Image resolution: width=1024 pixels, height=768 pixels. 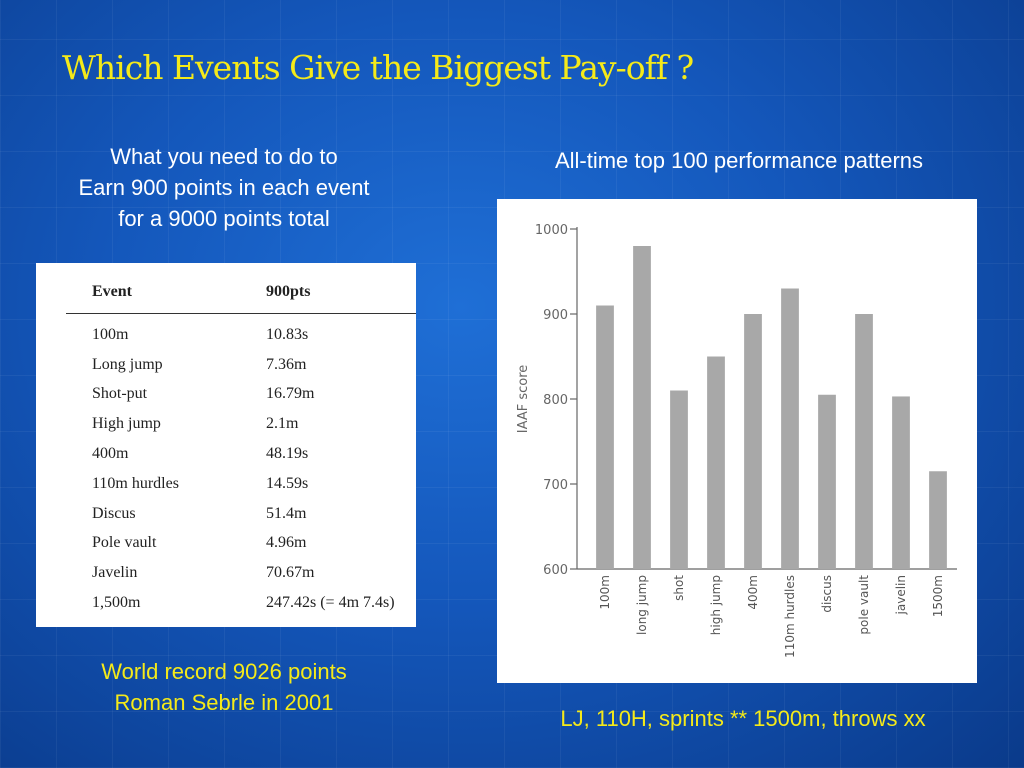 What do you see at coordinates (241, 514) in the screenshot?
I see `table-row: Discus 51.4m` at bounding box center [241, 514].